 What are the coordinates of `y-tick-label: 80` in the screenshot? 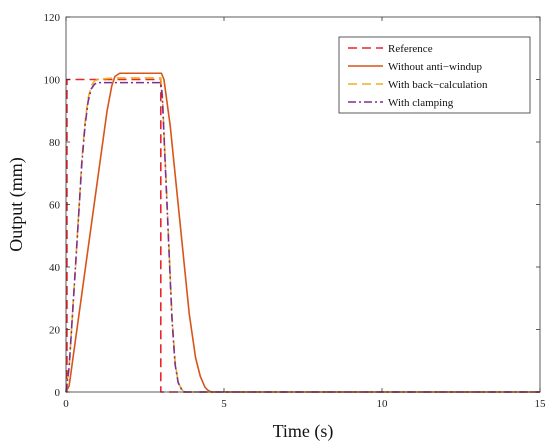 It's located at (55, 143).